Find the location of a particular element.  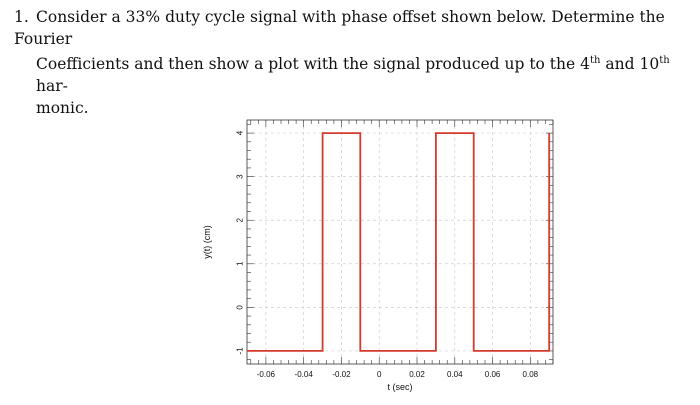

x-tick-label: 0.02 is located at coordinates (417, 374).